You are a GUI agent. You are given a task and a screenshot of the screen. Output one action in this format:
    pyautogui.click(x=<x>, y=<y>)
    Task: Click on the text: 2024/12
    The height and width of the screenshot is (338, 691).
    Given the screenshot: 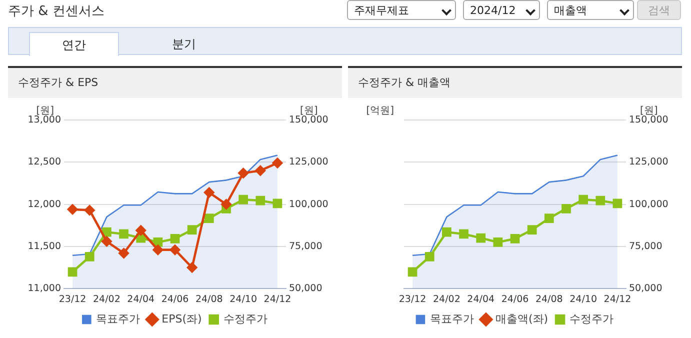 What is the action you would take?
    pyautogui.click(x=501, y=10)
    